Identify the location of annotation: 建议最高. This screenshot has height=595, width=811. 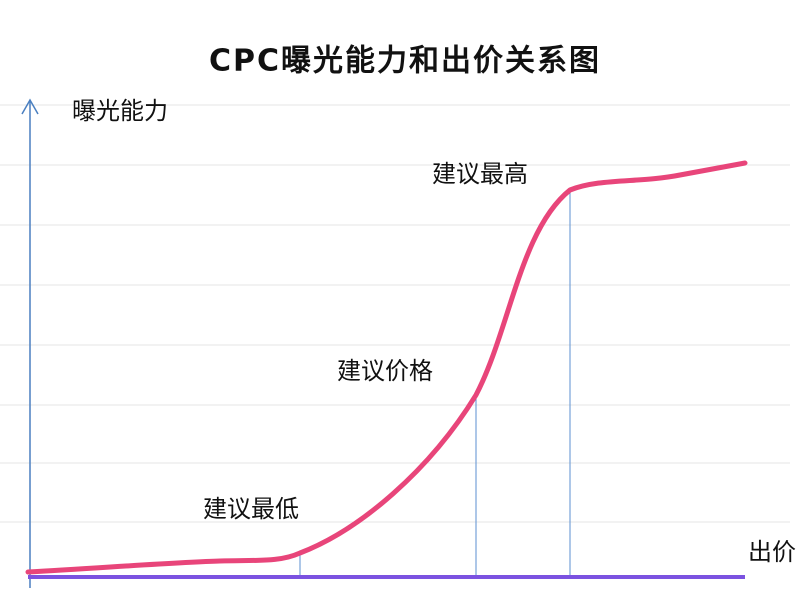
(480, 174).